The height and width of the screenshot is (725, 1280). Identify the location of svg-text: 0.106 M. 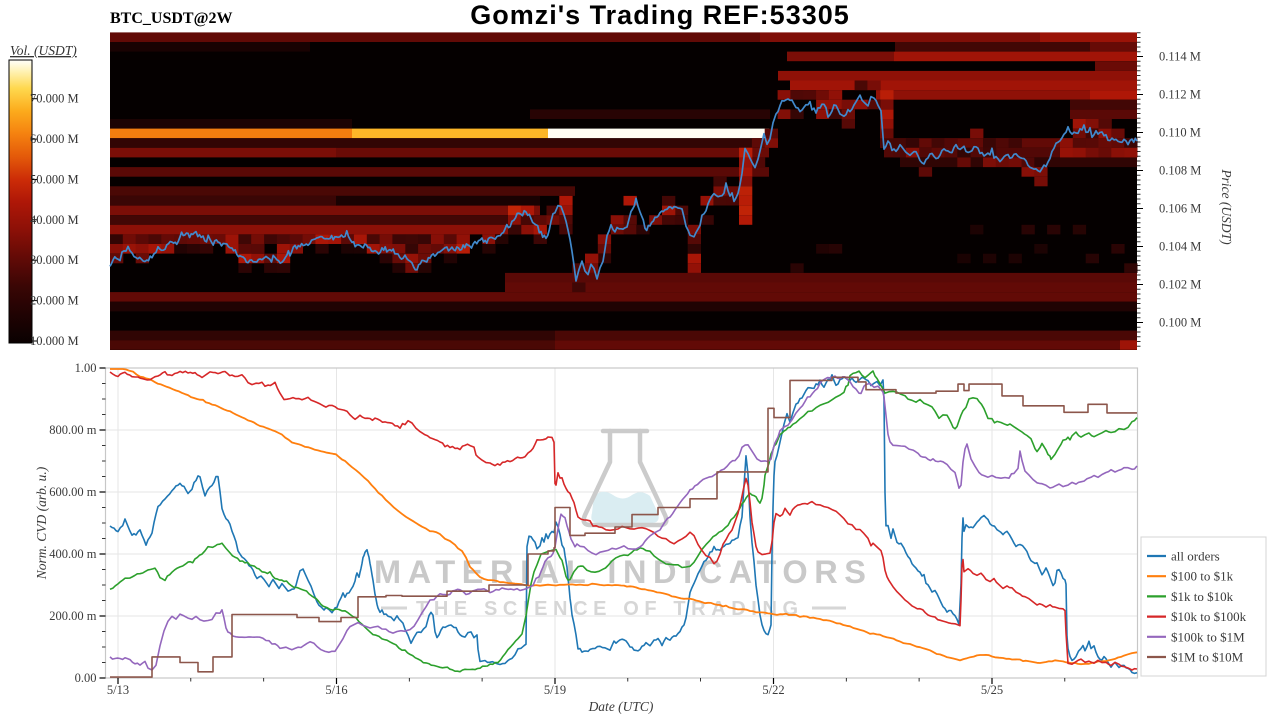
(1180, 209).